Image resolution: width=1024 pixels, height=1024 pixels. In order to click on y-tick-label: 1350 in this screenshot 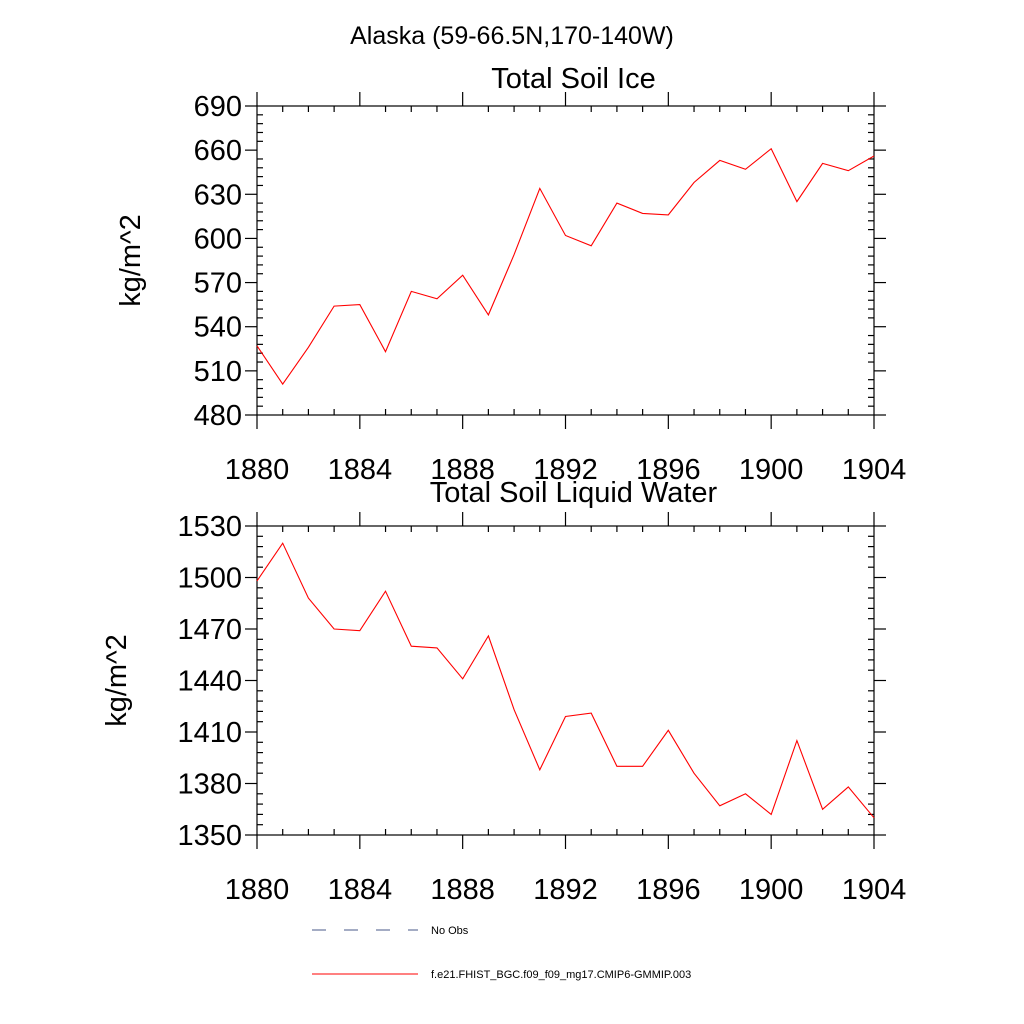, I will do `click(209, 836)`.